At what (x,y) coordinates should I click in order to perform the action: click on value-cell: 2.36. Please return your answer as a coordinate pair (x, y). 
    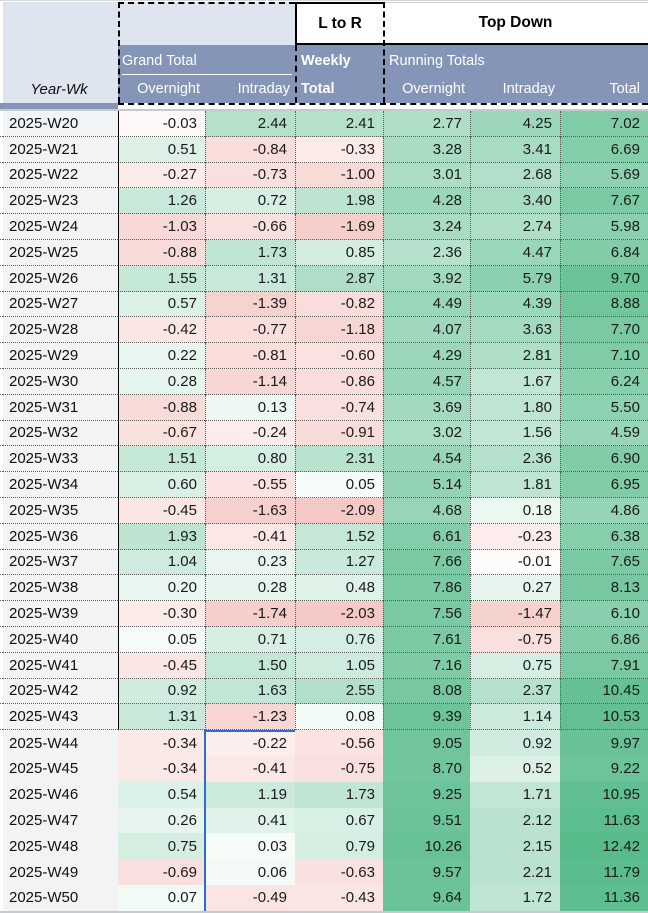
    Looking at the image, I should click on (515, 459).